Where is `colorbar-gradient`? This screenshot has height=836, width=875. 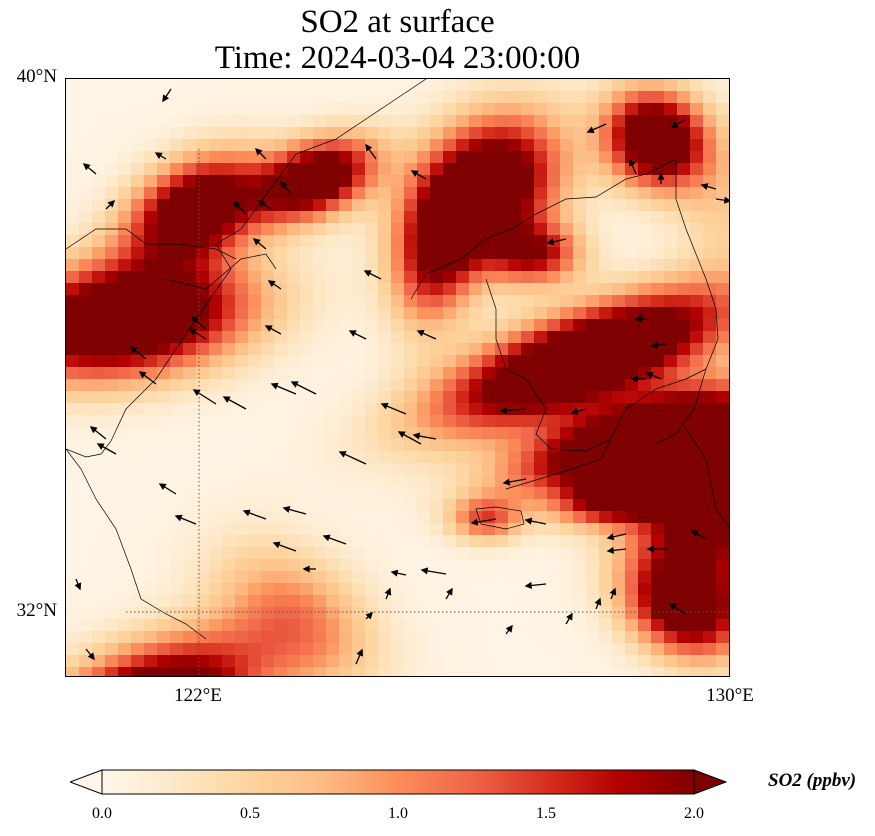
colorbar-gradient is located at coordinates (398, 782).